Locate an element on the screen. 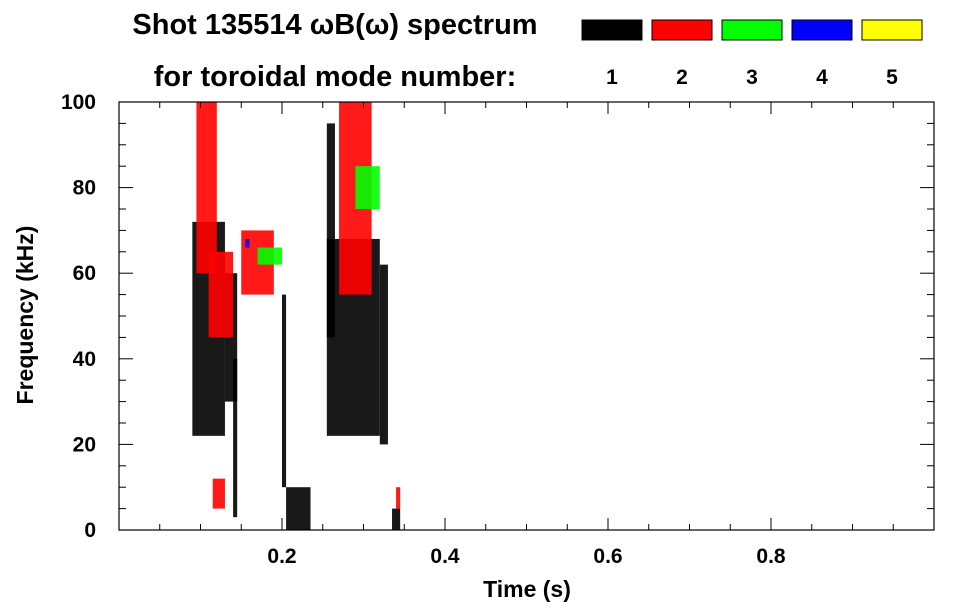  y-axis-label: Frequency (kHz) is located at coordinates (25, 315).